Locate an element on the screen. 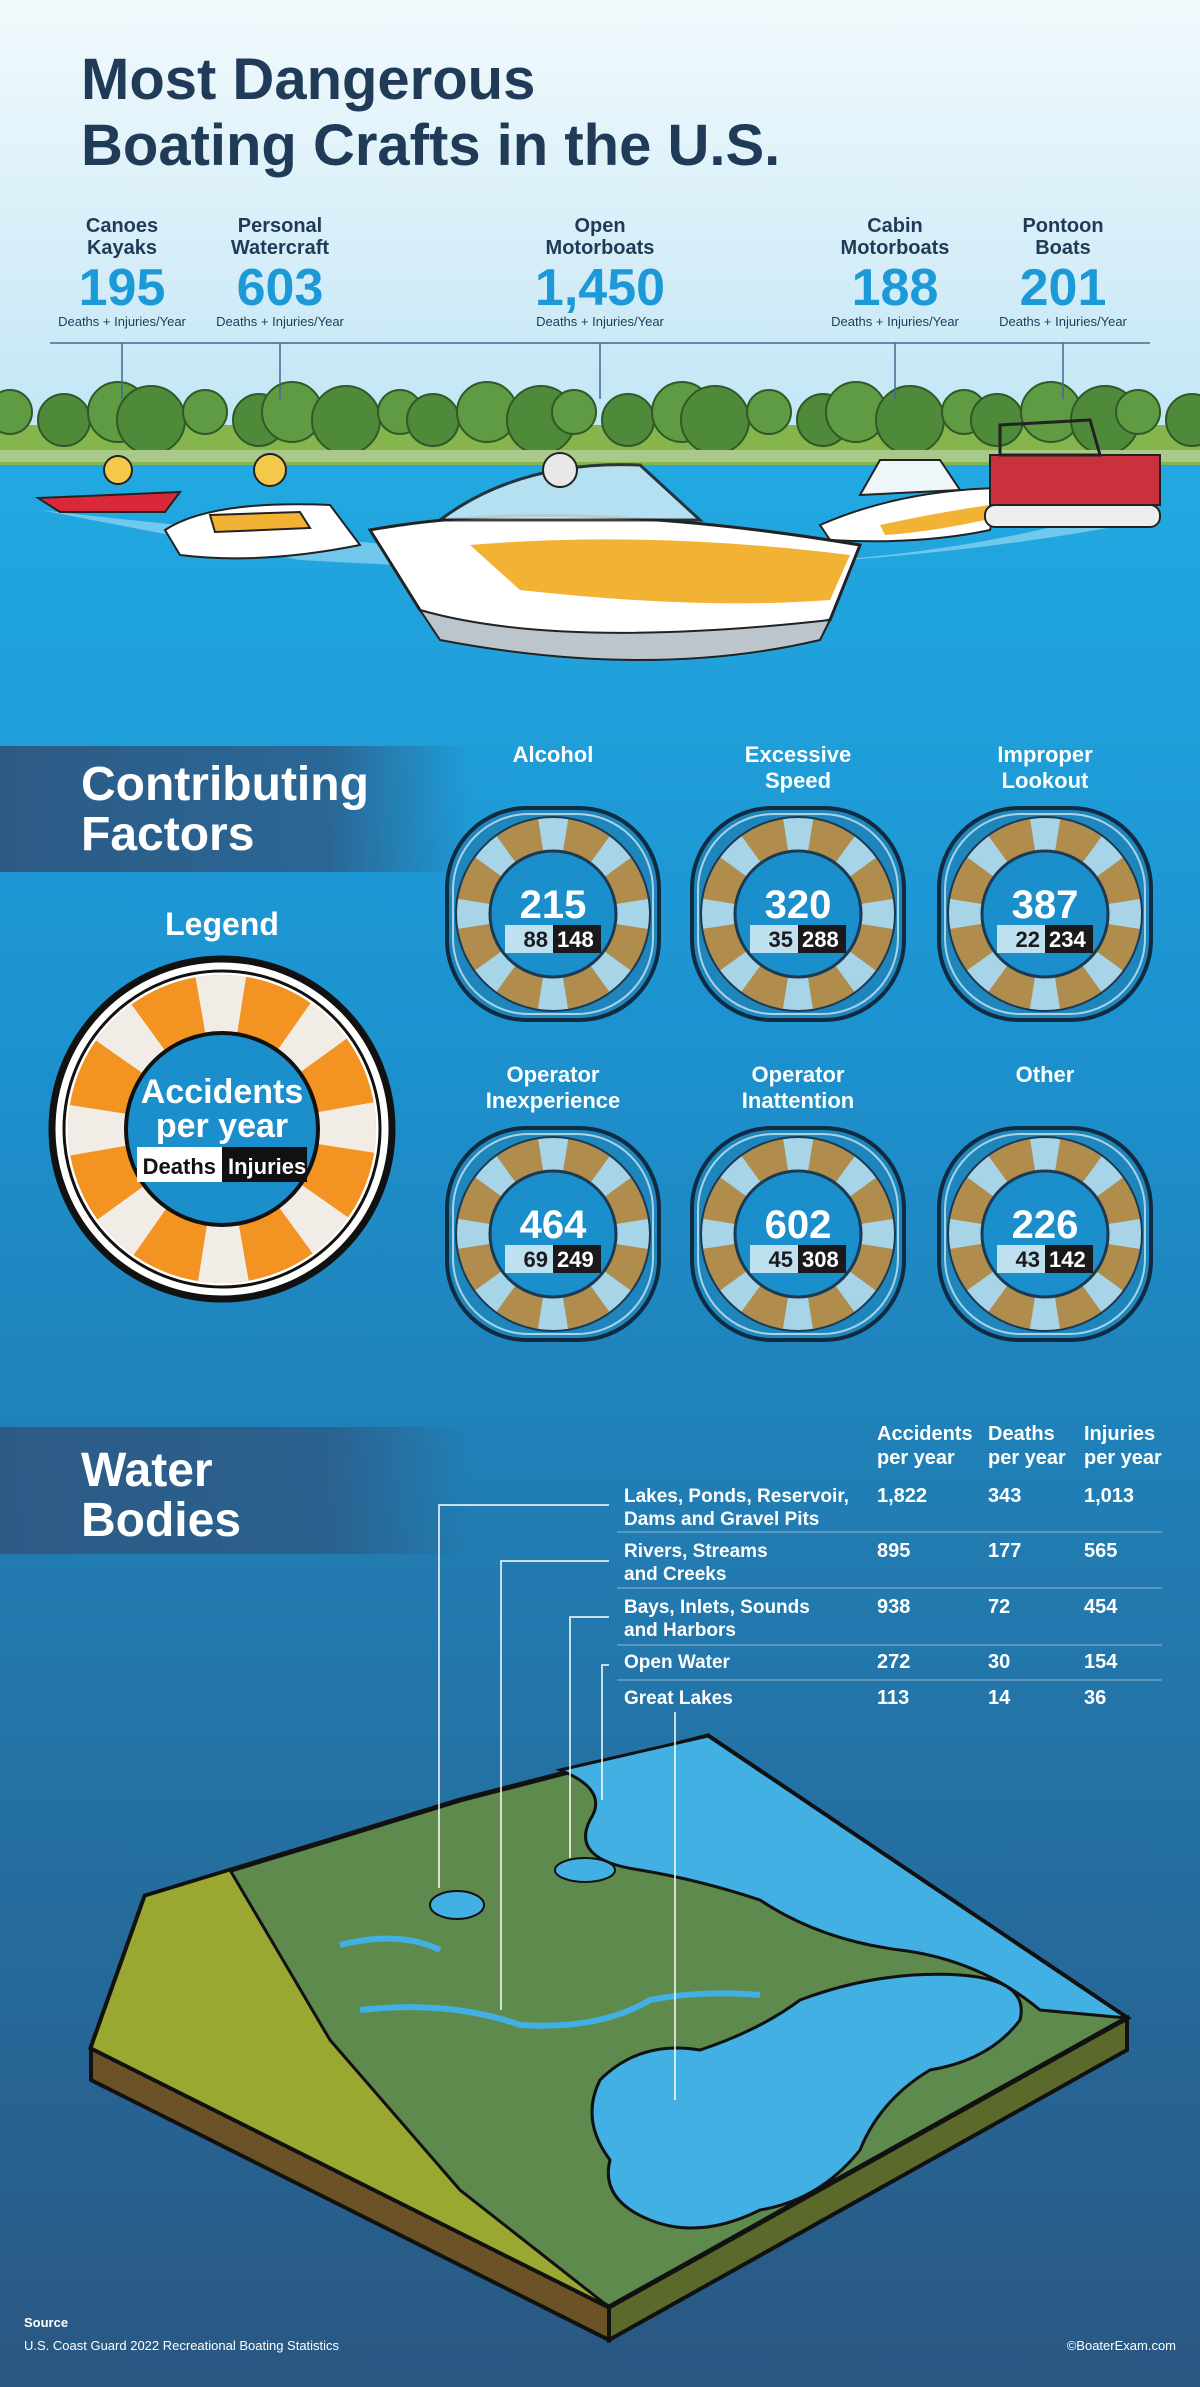 Image resolution: width=1200 pixels, height=2387 pixels. factor-injuries: 142 is located at coordinates (1067, 1259).